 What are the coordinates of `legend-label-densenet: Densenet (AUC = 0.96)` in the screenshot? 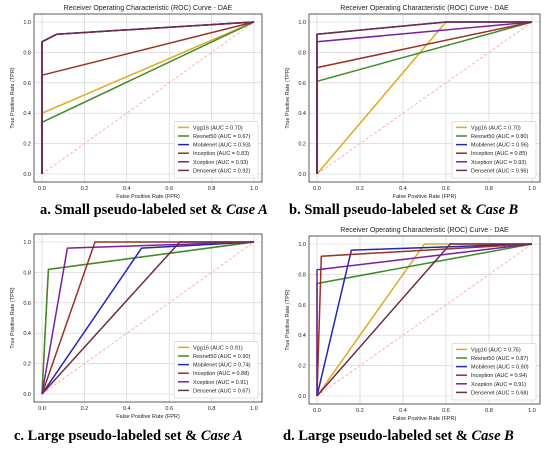 It's located at (499, 171).